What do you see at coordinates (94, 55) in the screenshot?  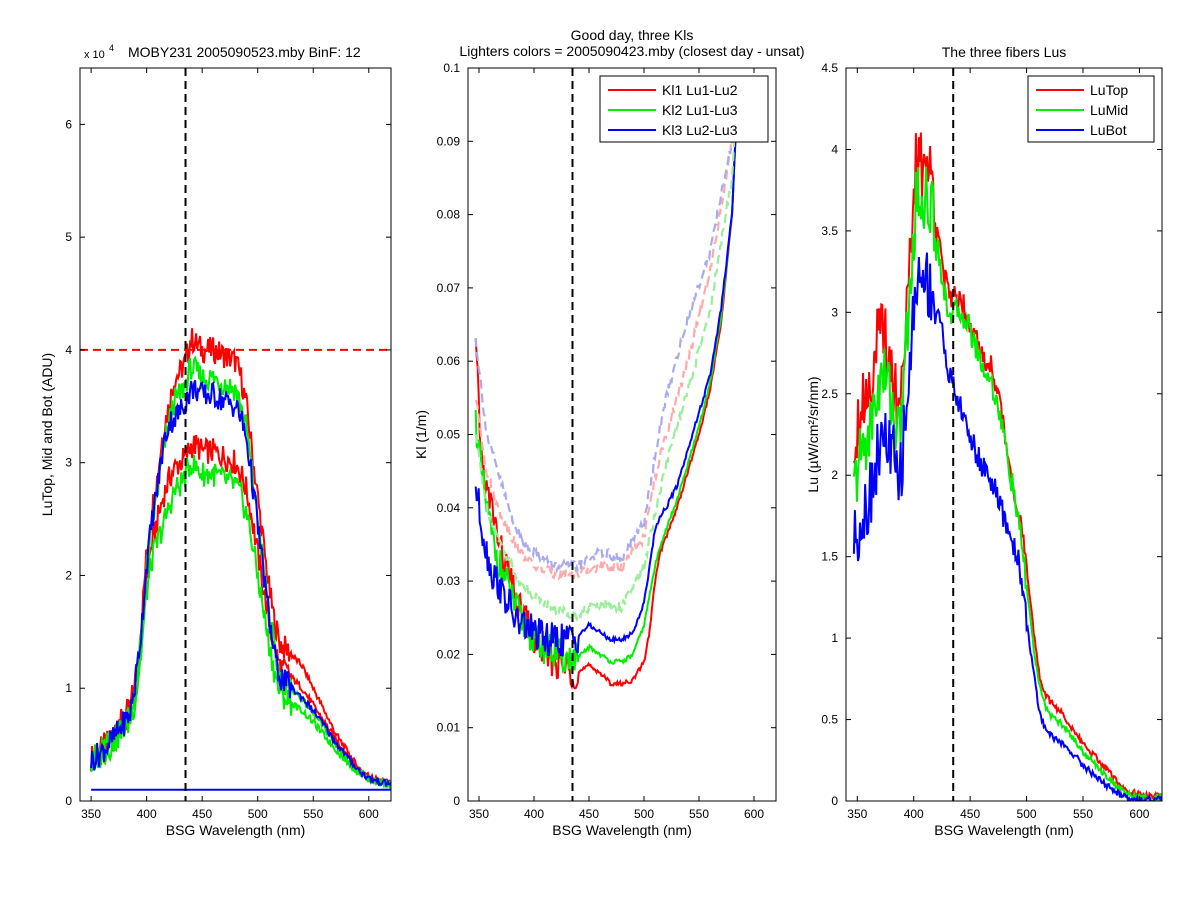 I see `exponent-label: x 10` at bounding box center [94, 55].